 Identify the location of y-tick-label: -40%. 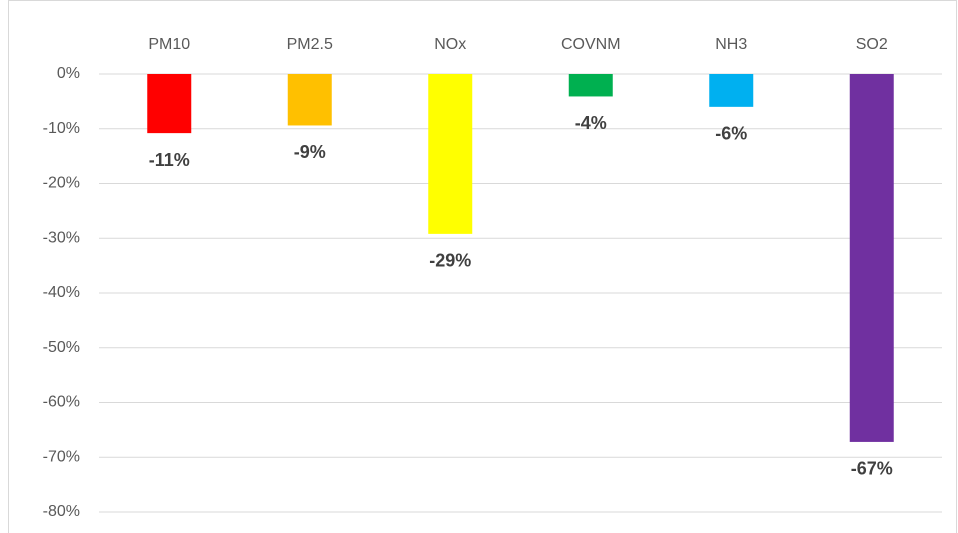
(61, 292).